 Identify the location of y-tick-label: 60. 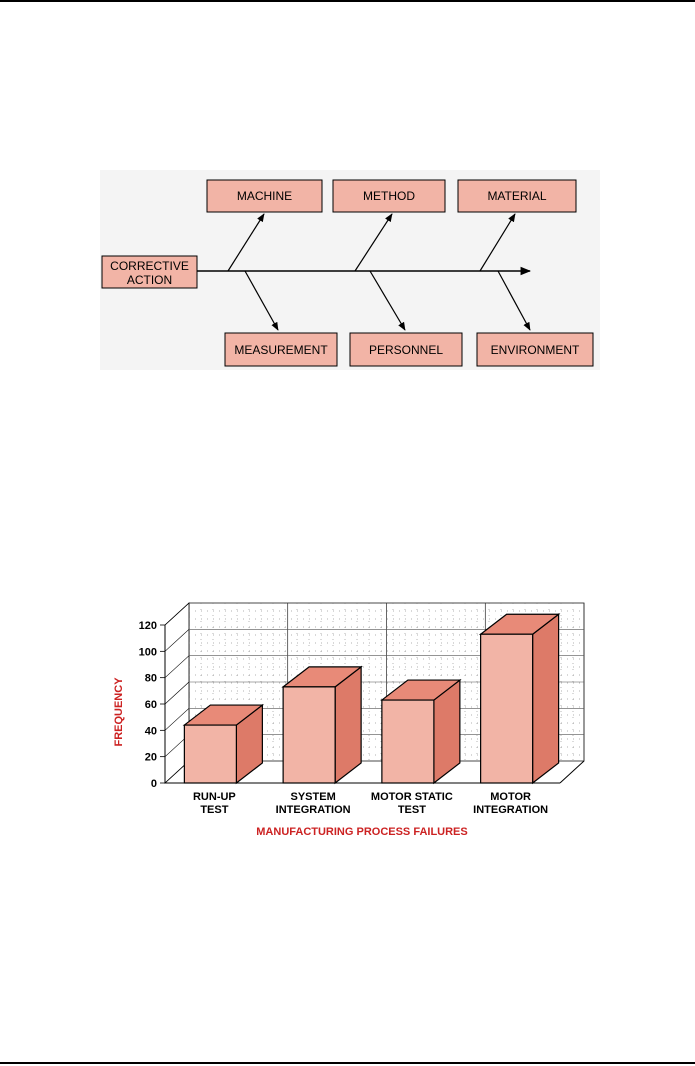
(151, 705).